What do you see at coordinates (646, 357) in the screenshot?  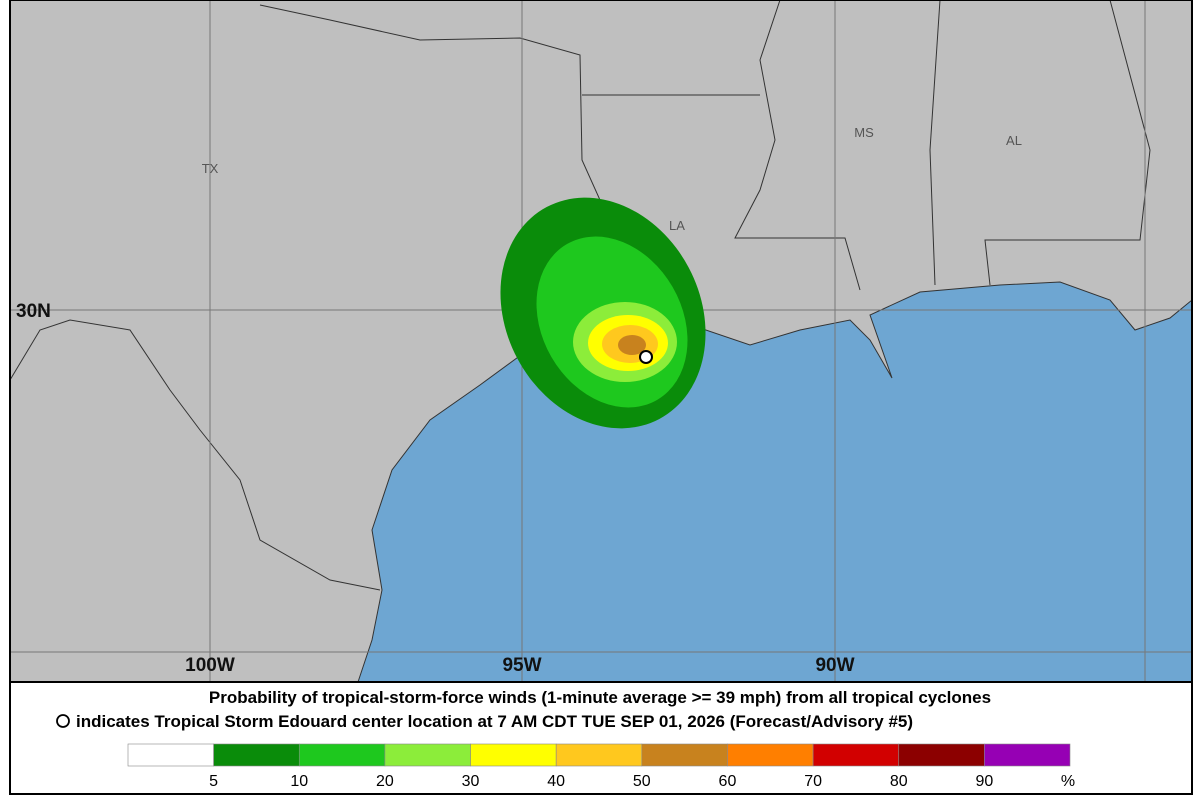 I see `storm-center` at bounding box center [646, 357].